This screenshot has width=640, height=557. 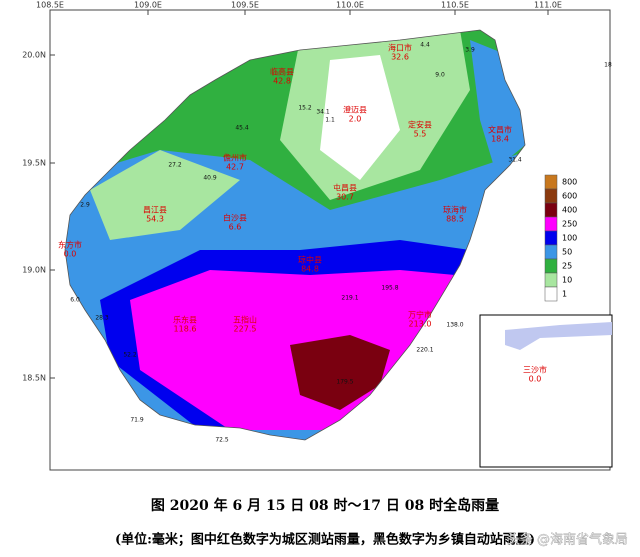 What do you see at coordinates (235, 218) in the screenshot?
I see `city-name: 白沙县` at bounding box center [235, 218].